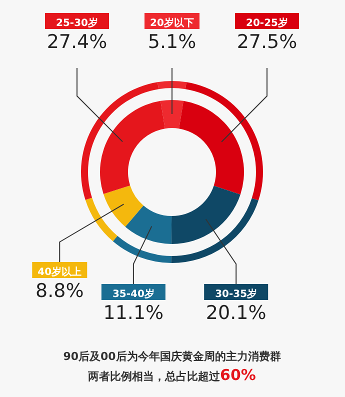 This screenshot has width=345, height=397. Describe the element at coordinates (60, 272) in the screenshot. I see `slice-label: 40岁以上` at that location.